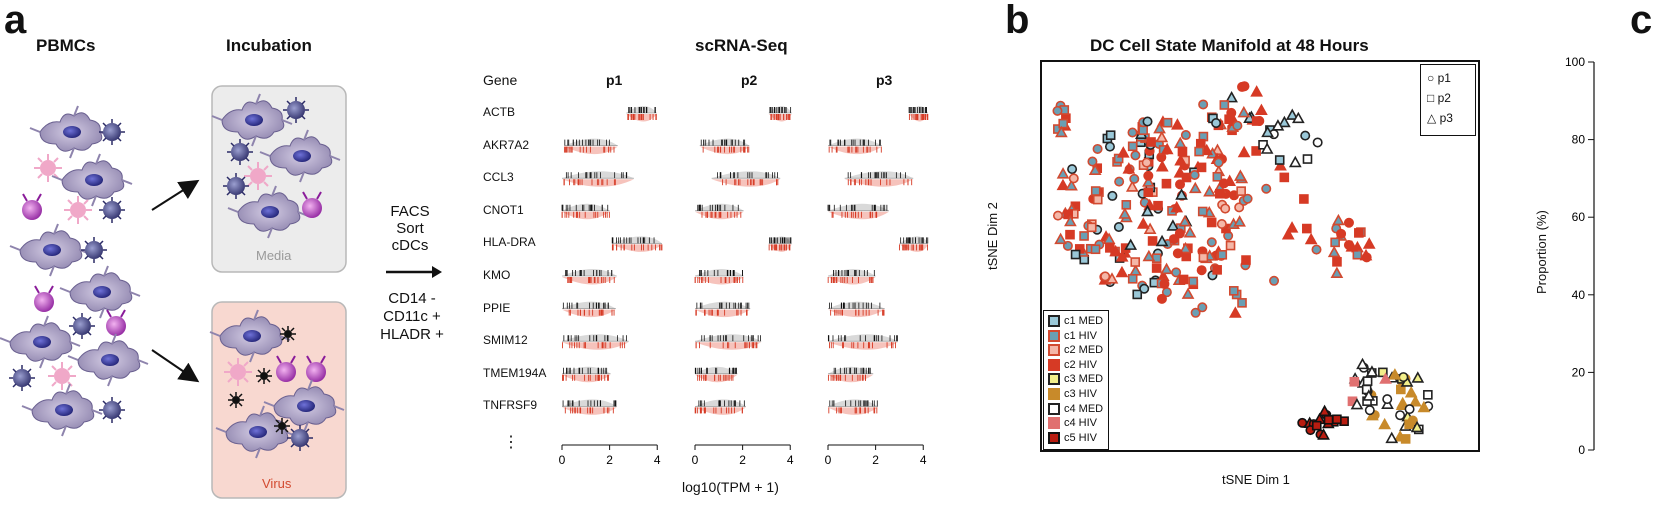 The width and height of the screenshot is (1673, 526). I want to click on shape-legend-item: ○ p1, so click(1439, 78).